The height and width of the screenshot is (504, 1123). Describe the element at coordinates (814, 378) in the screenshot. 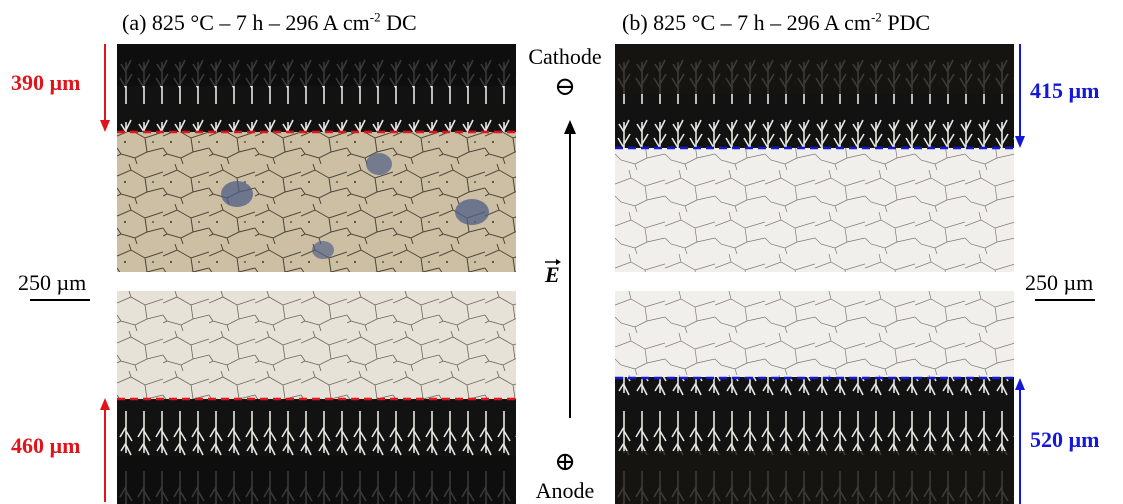

I see `panel-b-bottom-interface-line` at that location.